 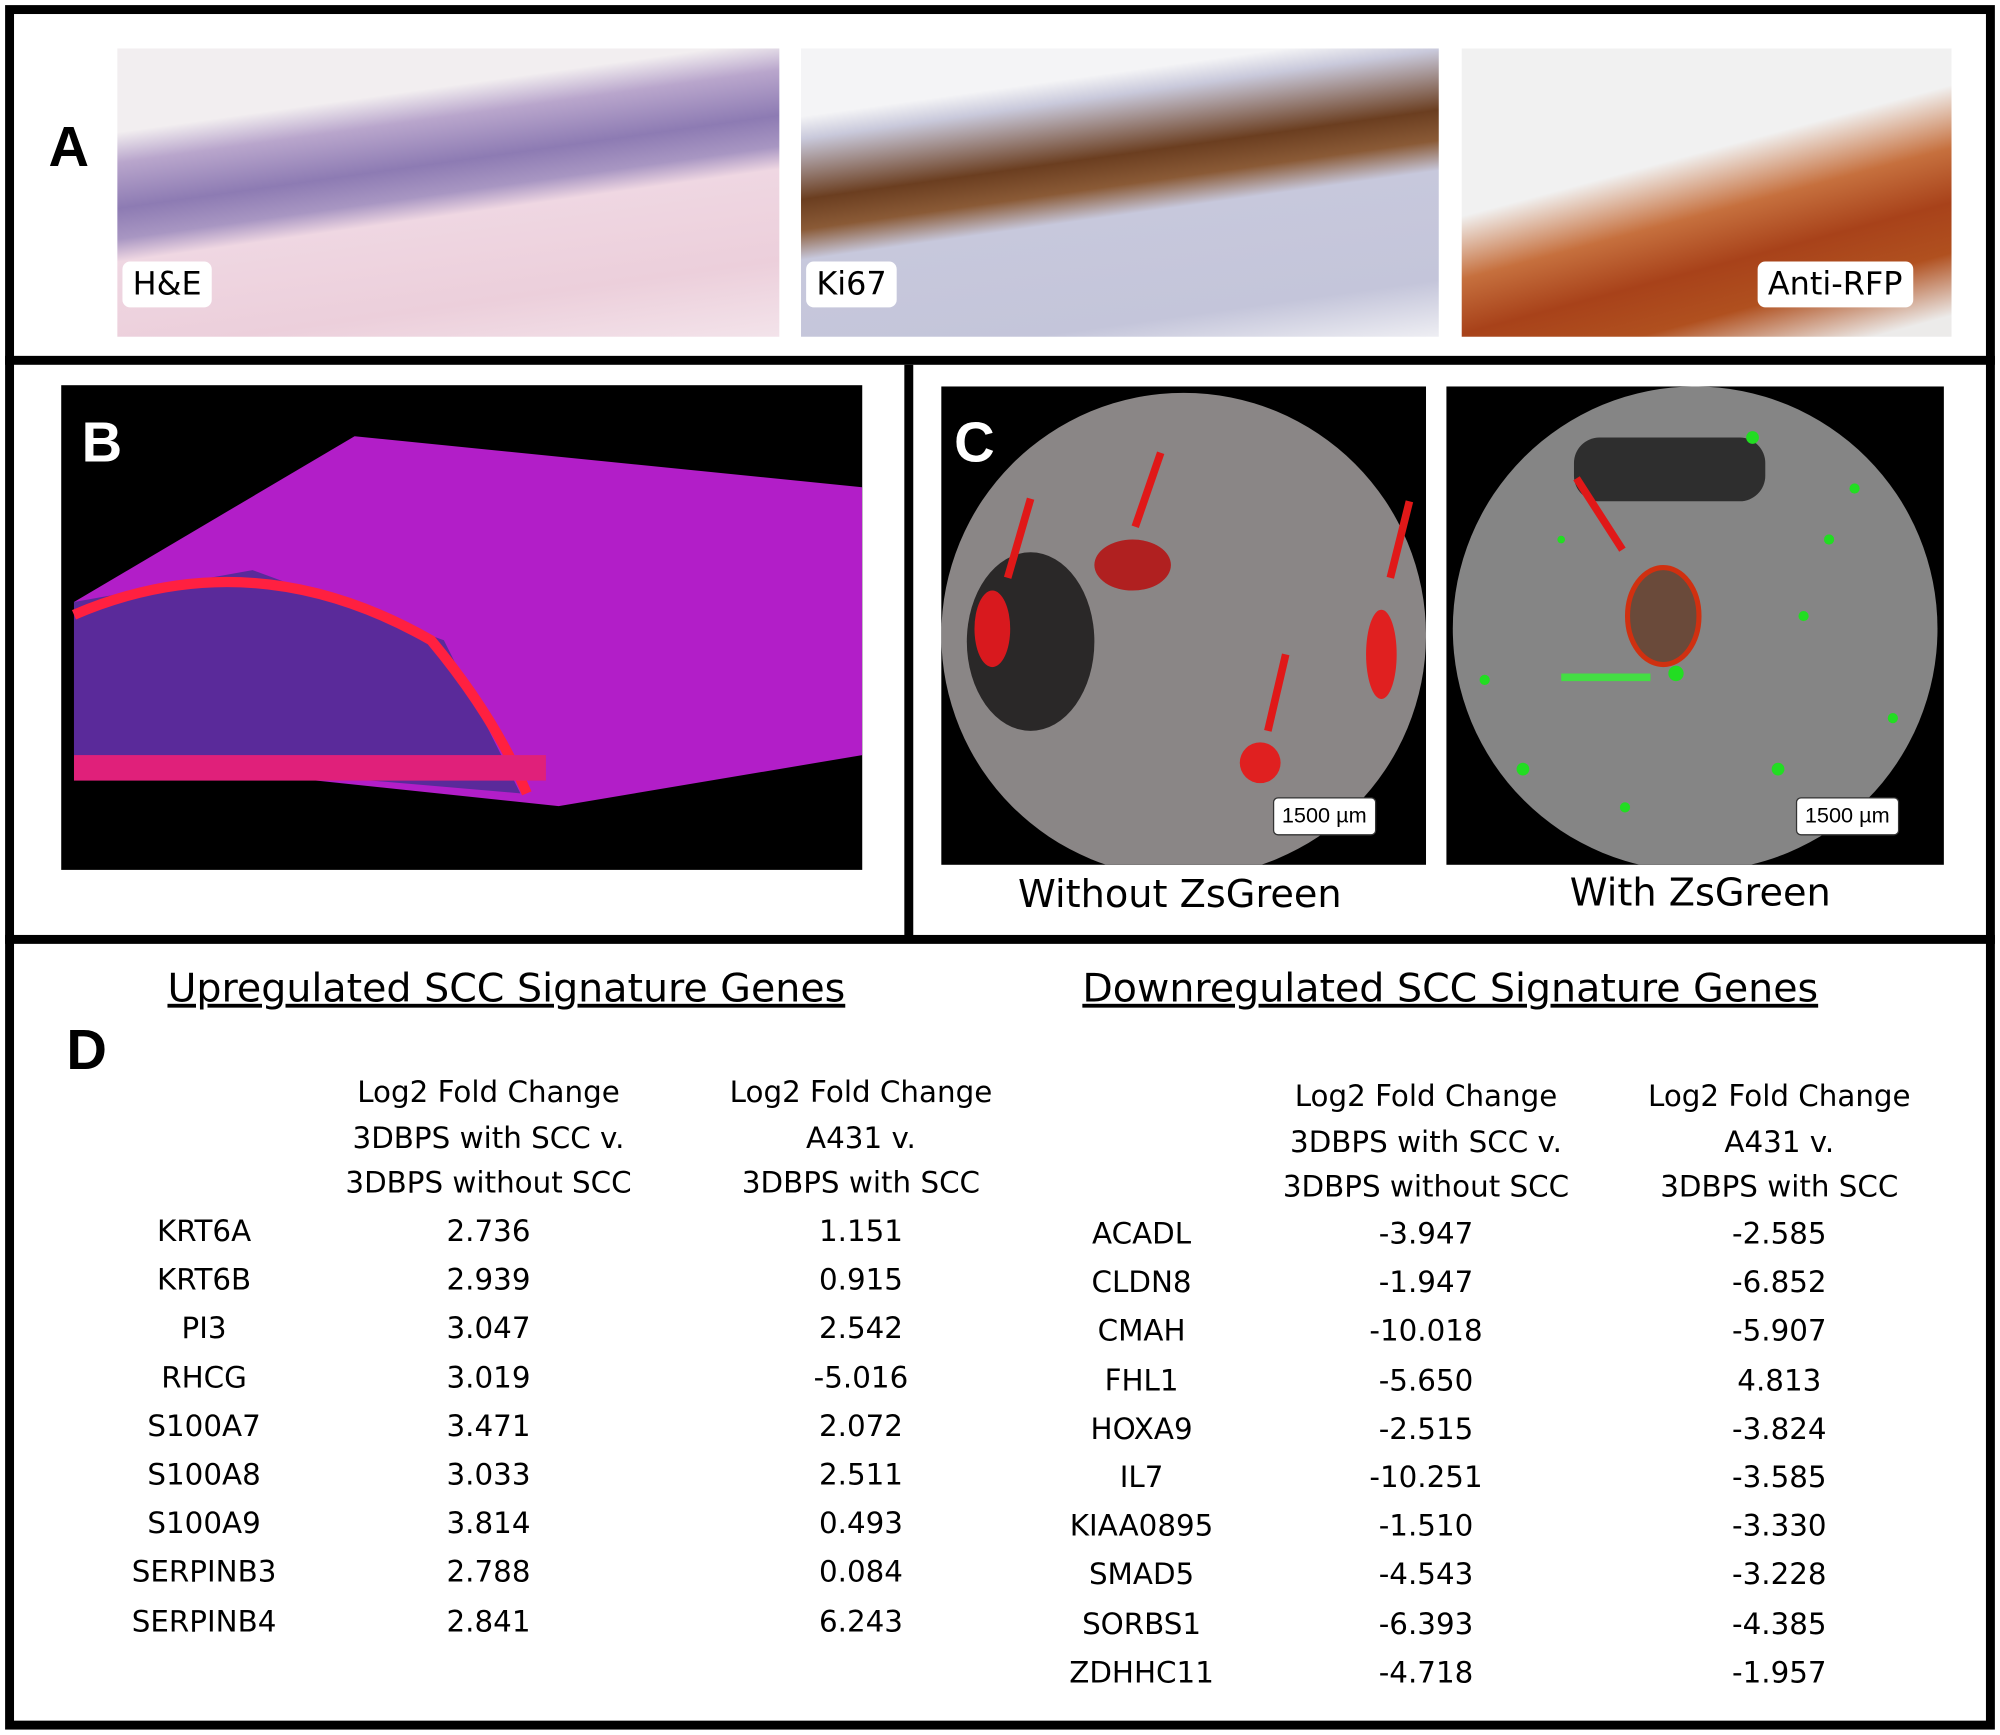 I want to click on gene-name: FHL1, so click(x=1141, y=1381).